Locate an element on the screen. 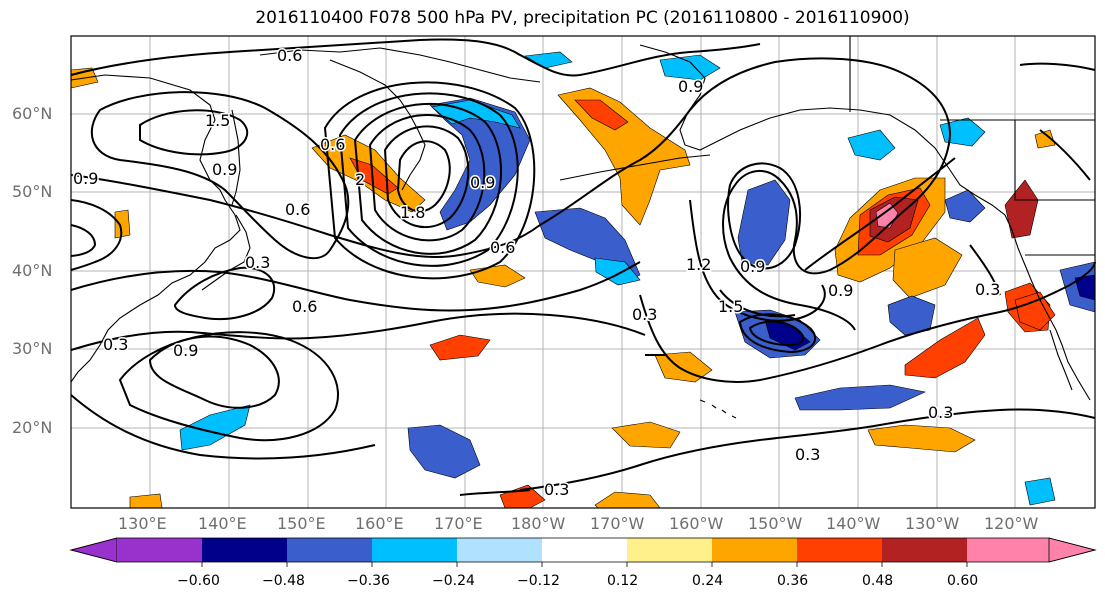 Image resolution: width=1105 pixels, height=601 pixels. coast-siberia is located at coordinates (400, 65).